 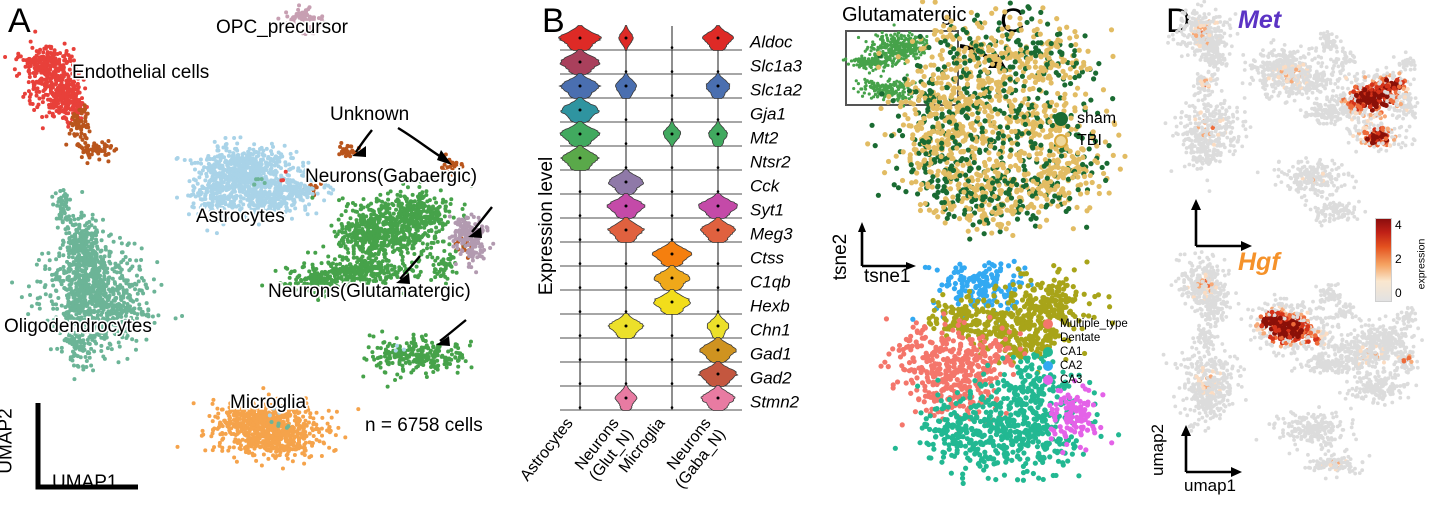 I want to click on panel-a-cell-count: n = 6758 cells, so click(x=424, y=426).